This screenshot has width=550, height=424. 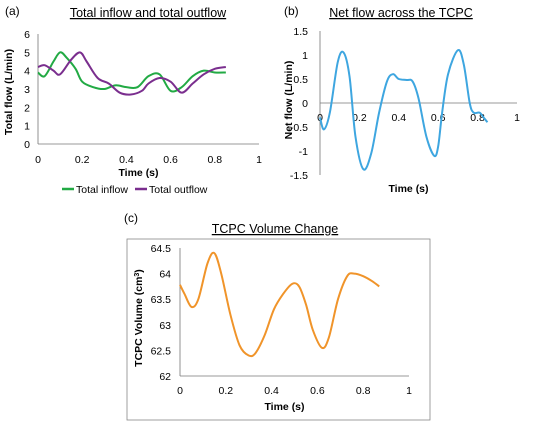 I want to click on x-tick-label-b: 1, so click(x=517, y=118).